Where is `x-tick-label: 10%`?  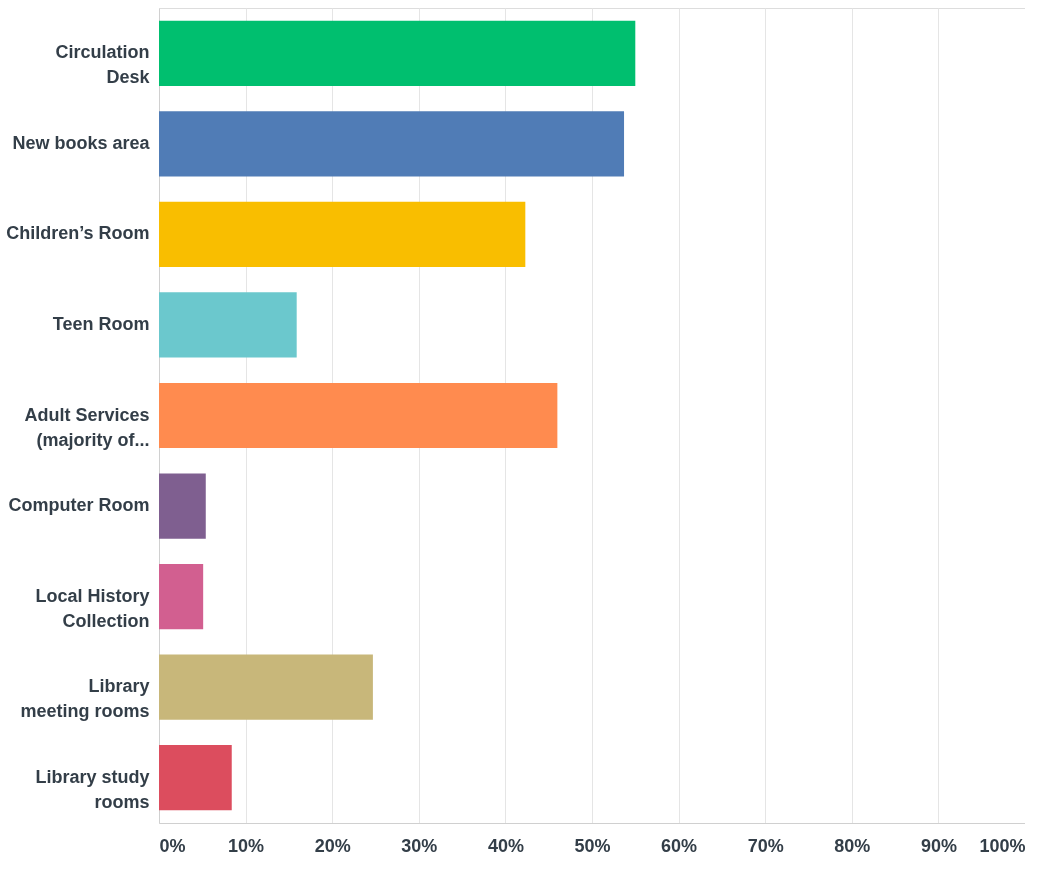
x-tick-label: 10% is located at coordinates (246, 845).